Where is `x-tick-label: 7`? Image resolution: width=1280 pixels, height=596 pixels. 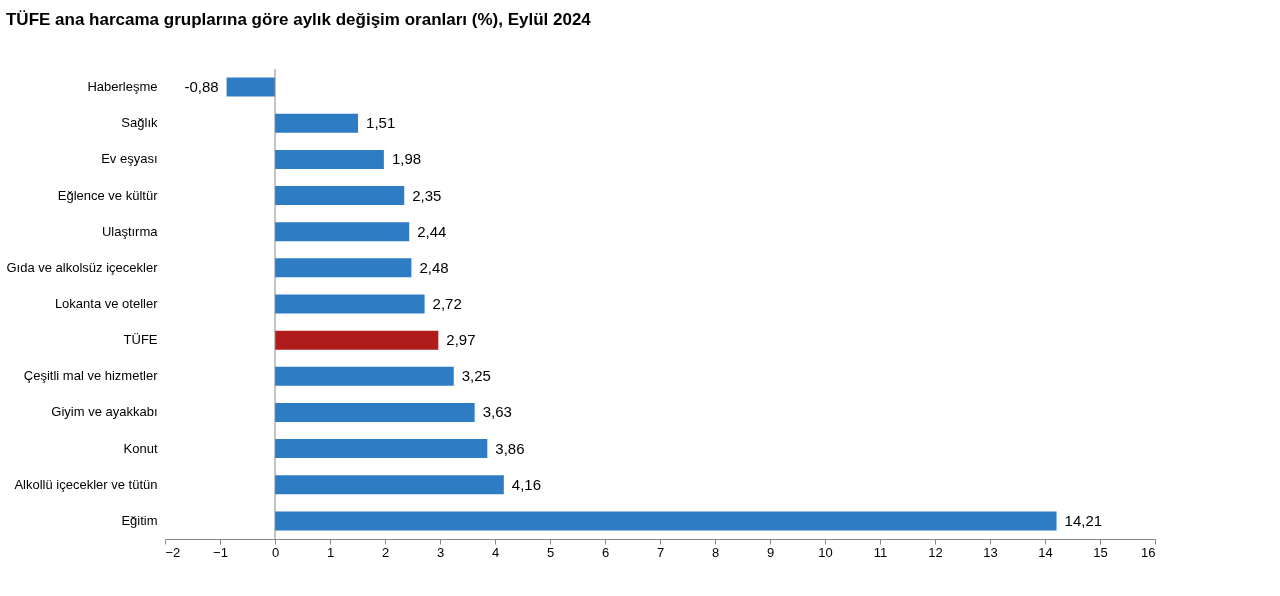
x-tick-label: 7 is located at coordinates (660, 552).